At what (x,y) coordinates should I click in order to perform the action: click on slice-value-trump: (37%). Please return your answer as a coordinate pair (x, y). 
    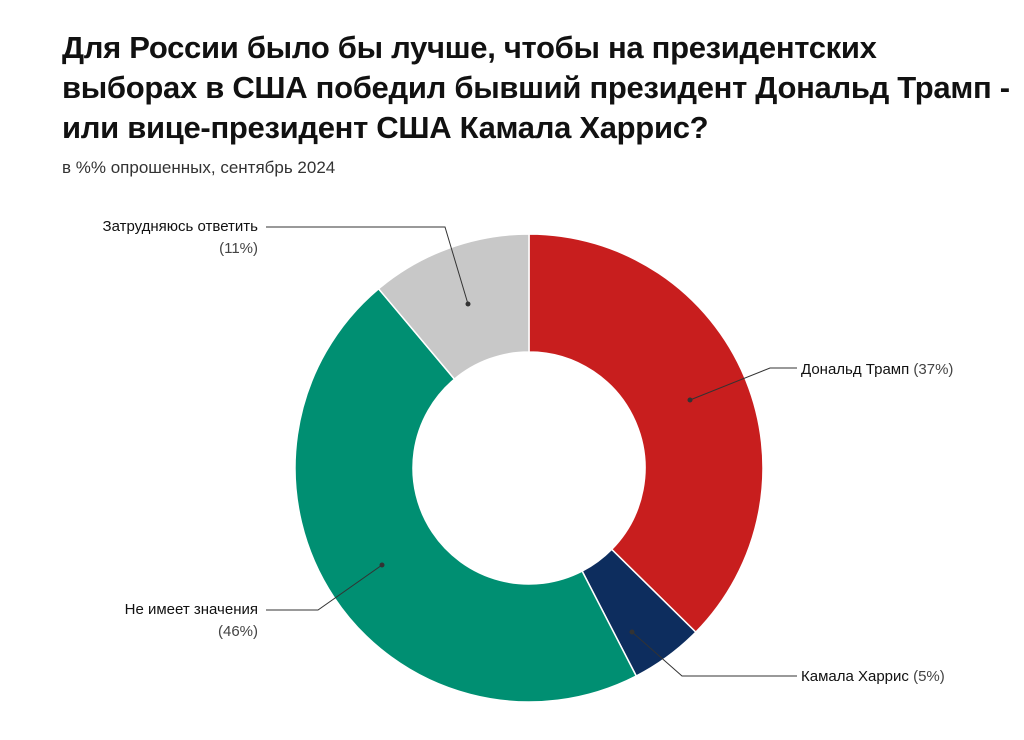
    Looking at the image, I should click on (933, 369).